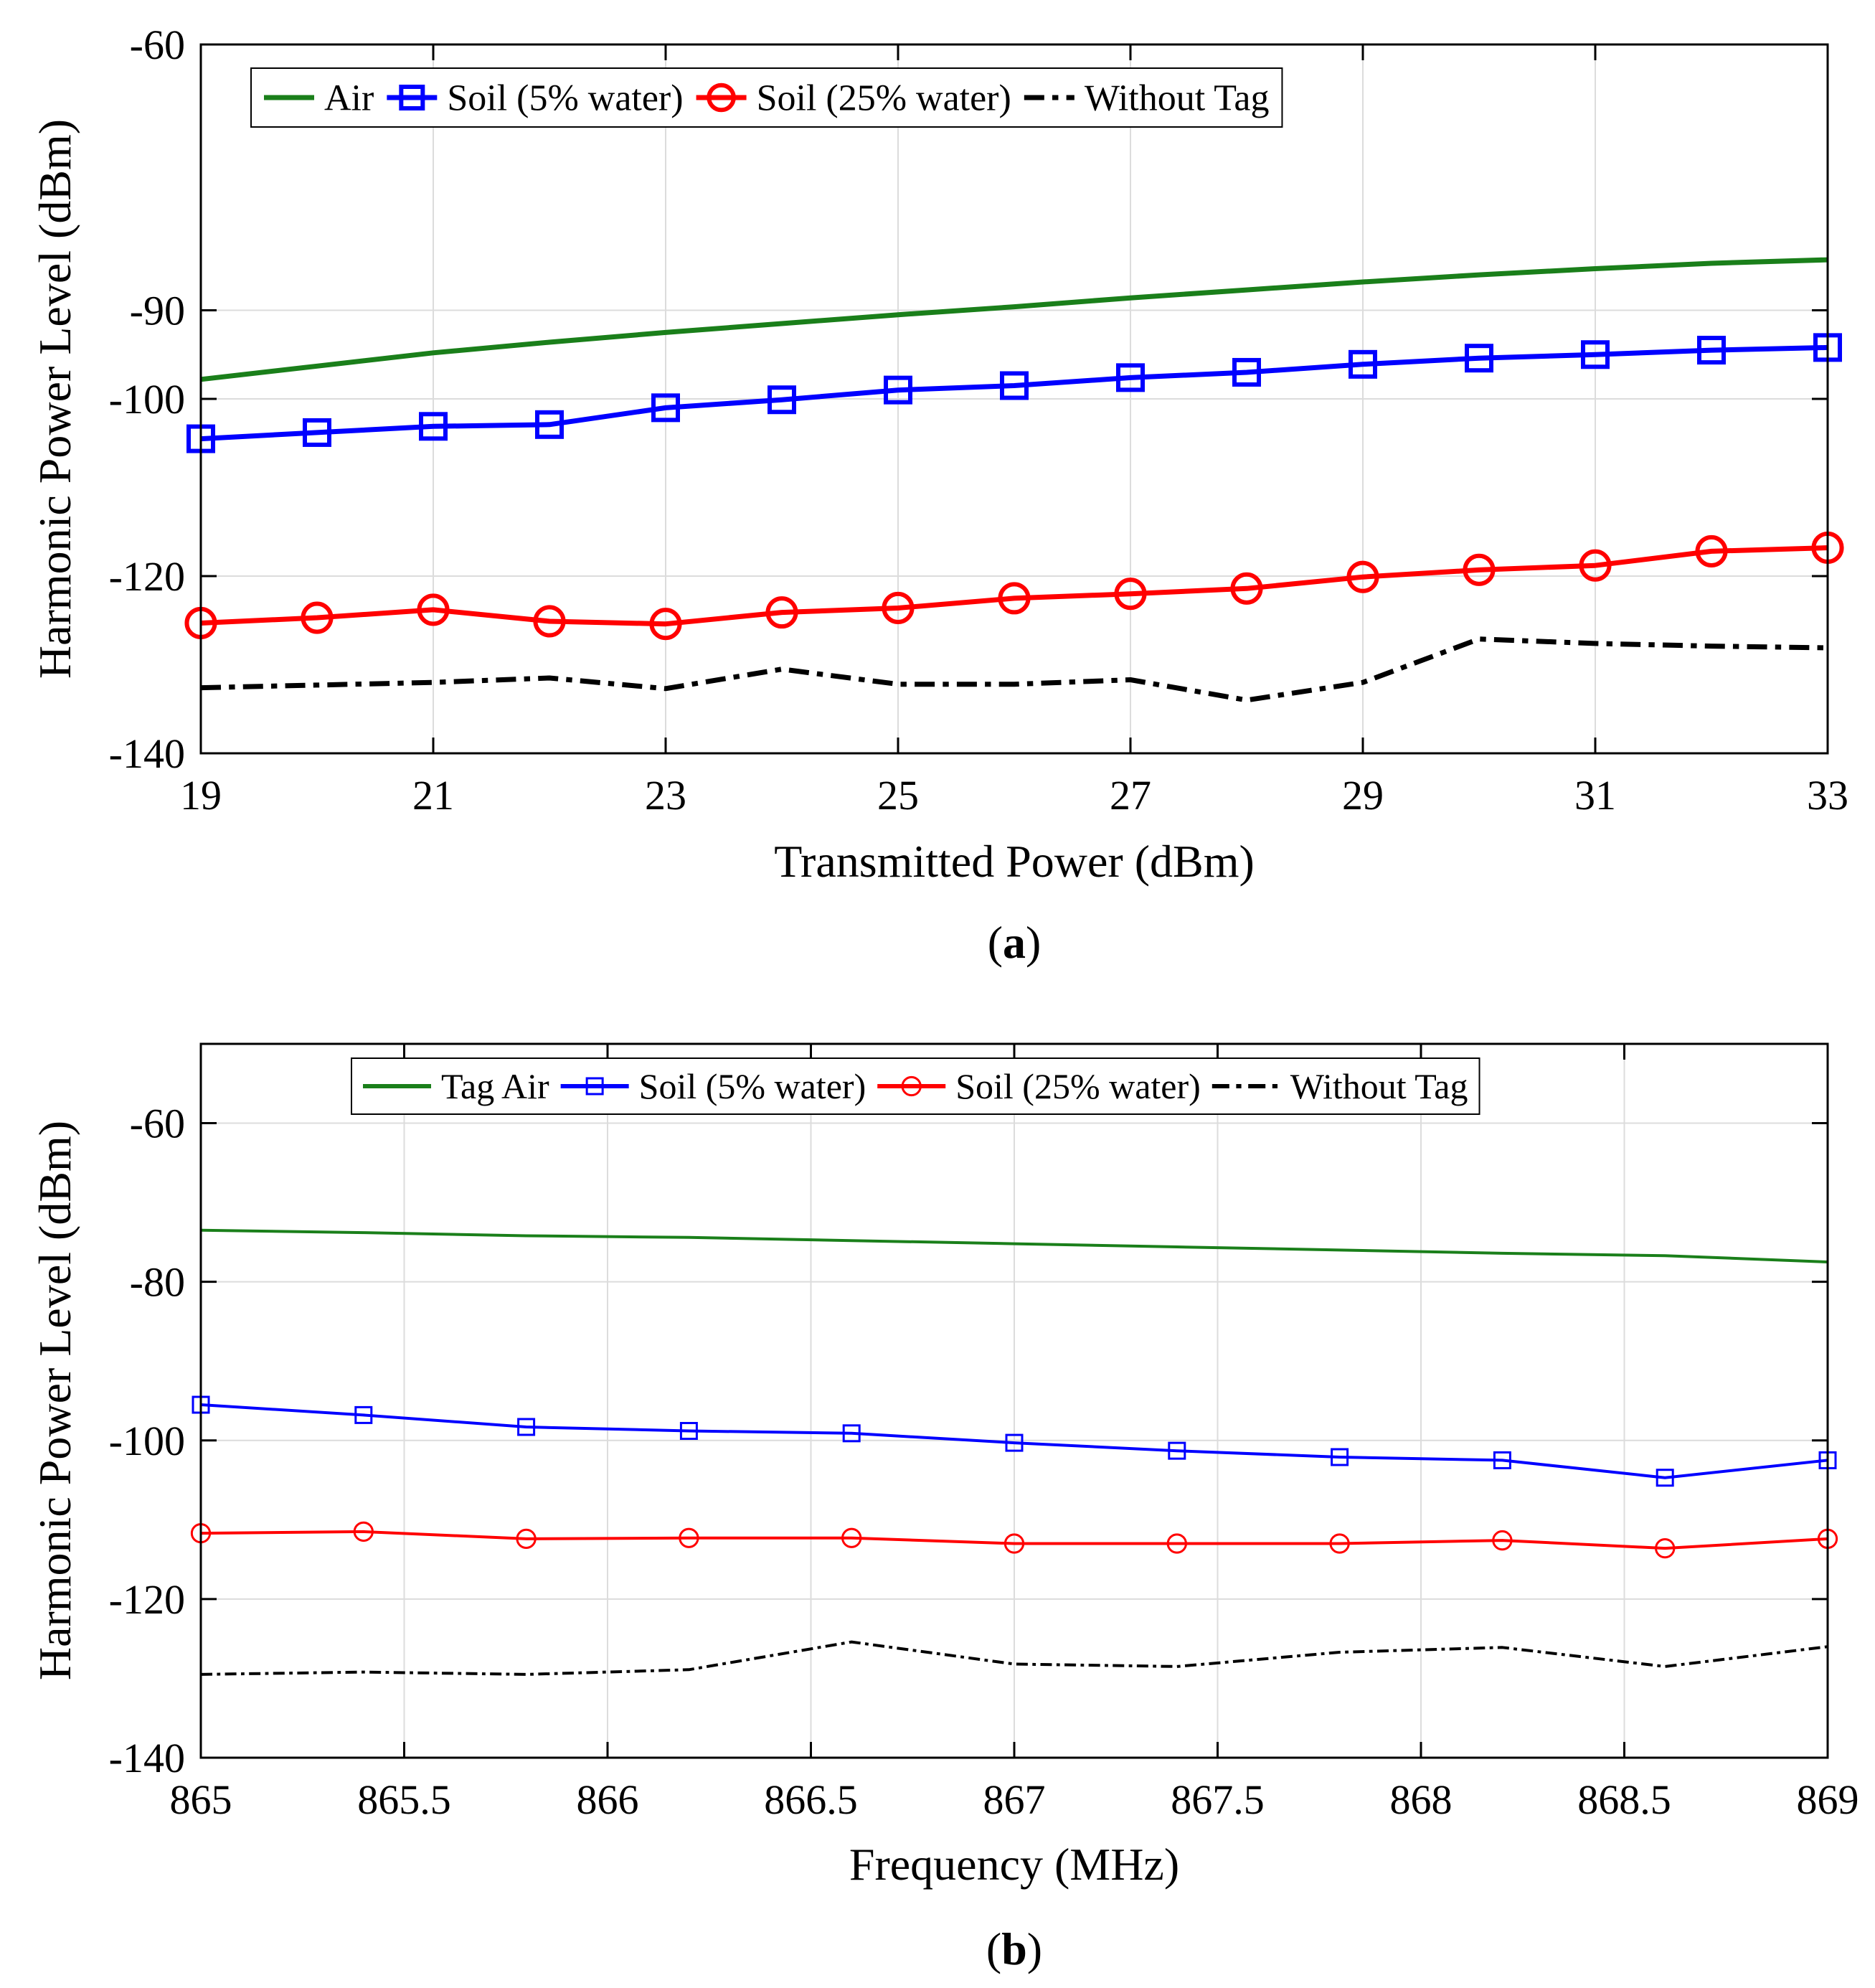  I want to click on legend-label-air: Air, so click(349, 98).